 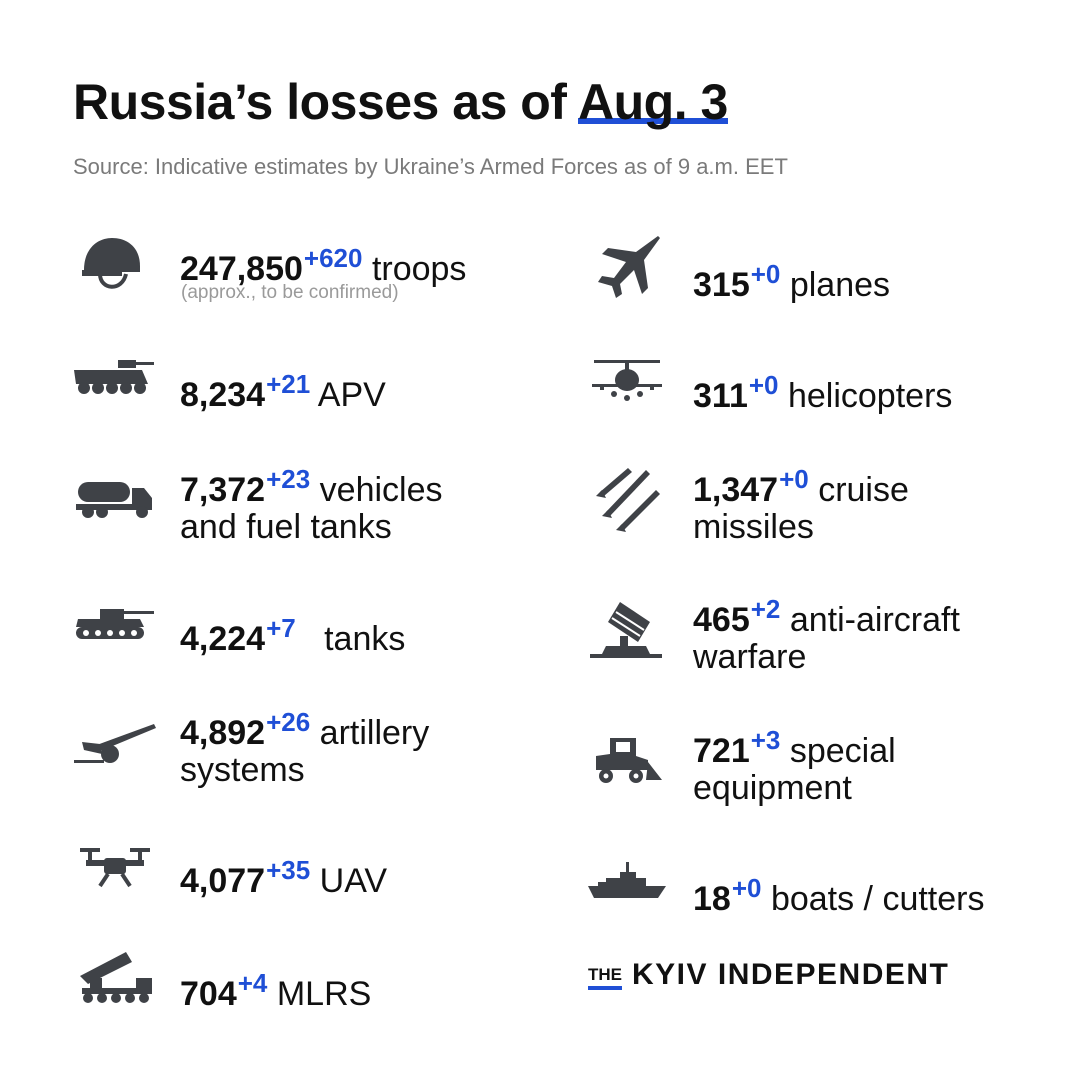 What do you see at coordinates (877, 899) in the screenshot?
I see `boats-label: boats / cutters` at bounding box center [877, 899].